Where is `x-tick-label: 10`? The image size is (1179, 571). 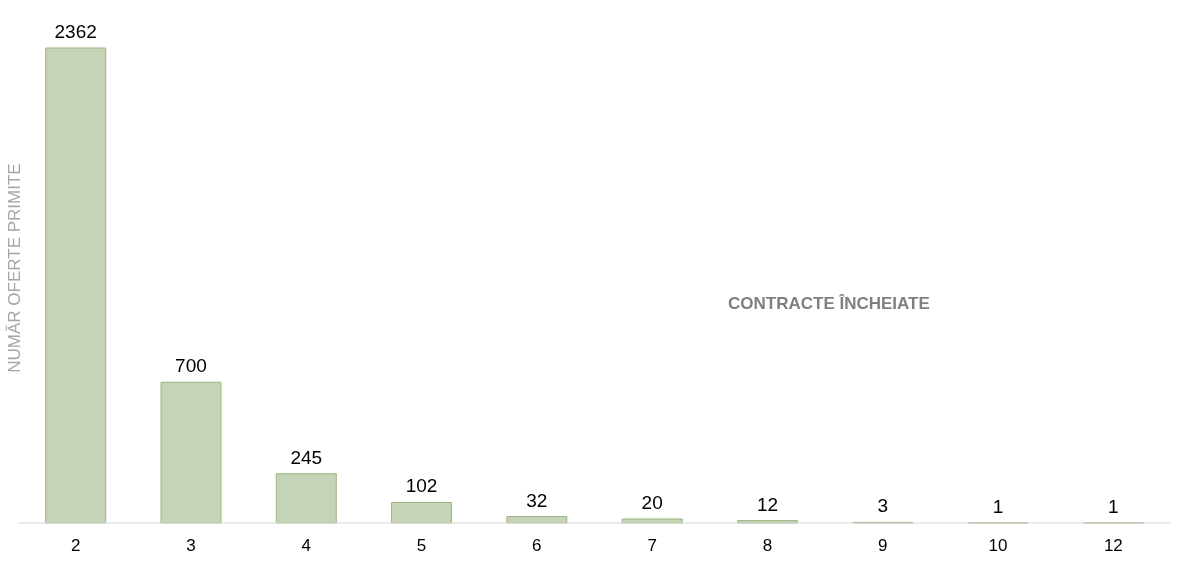 x-tick-label: 10 is located at coordinates (998, 546).